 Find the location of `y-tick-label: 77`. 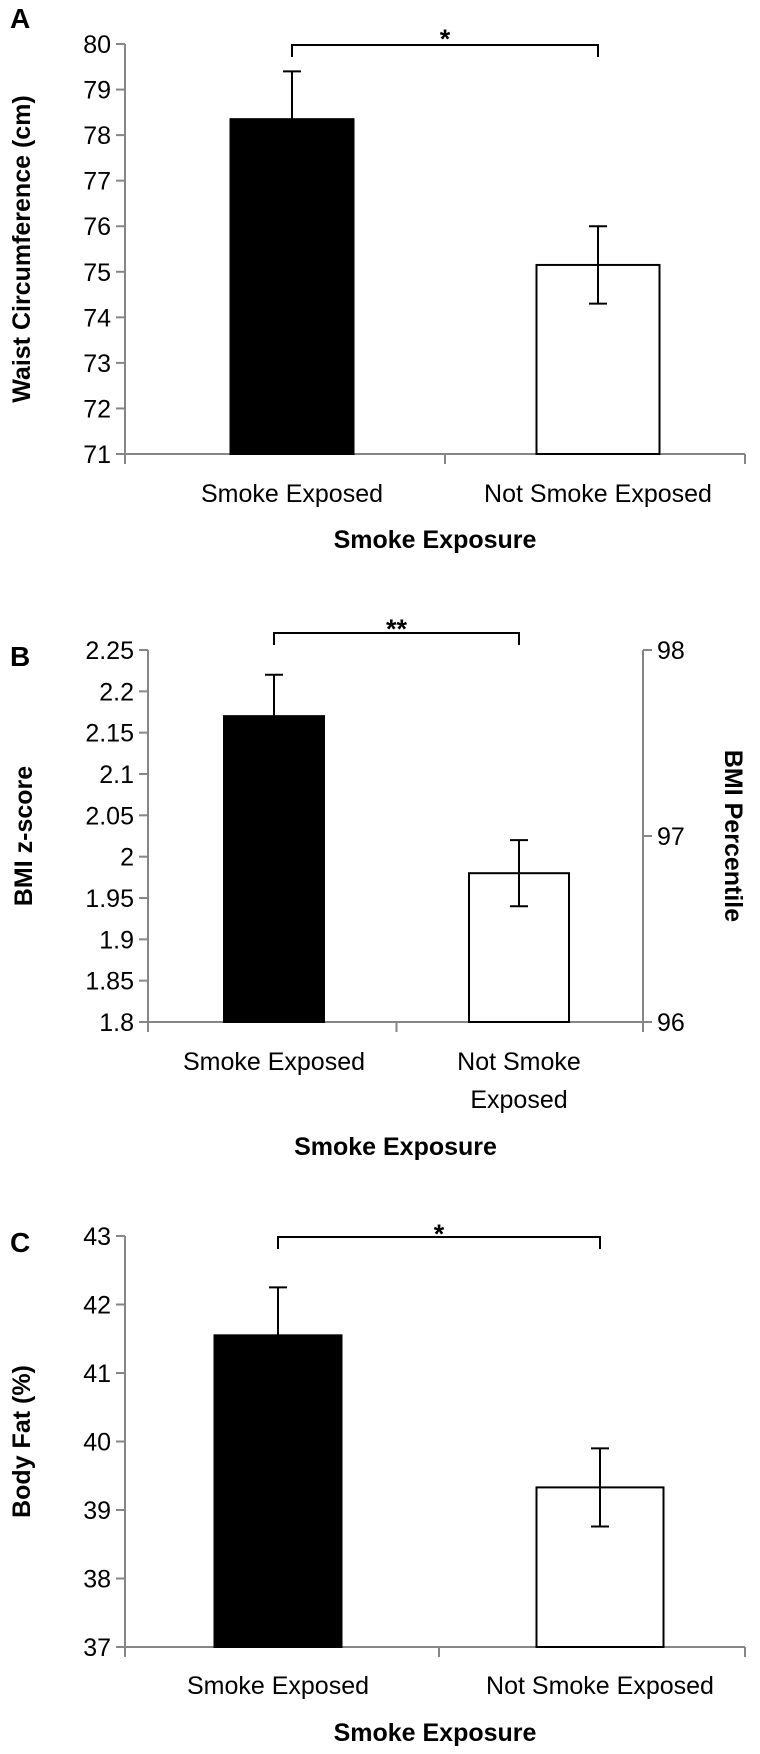

y-tick-label: 77 is located at coordinates (97, 182).